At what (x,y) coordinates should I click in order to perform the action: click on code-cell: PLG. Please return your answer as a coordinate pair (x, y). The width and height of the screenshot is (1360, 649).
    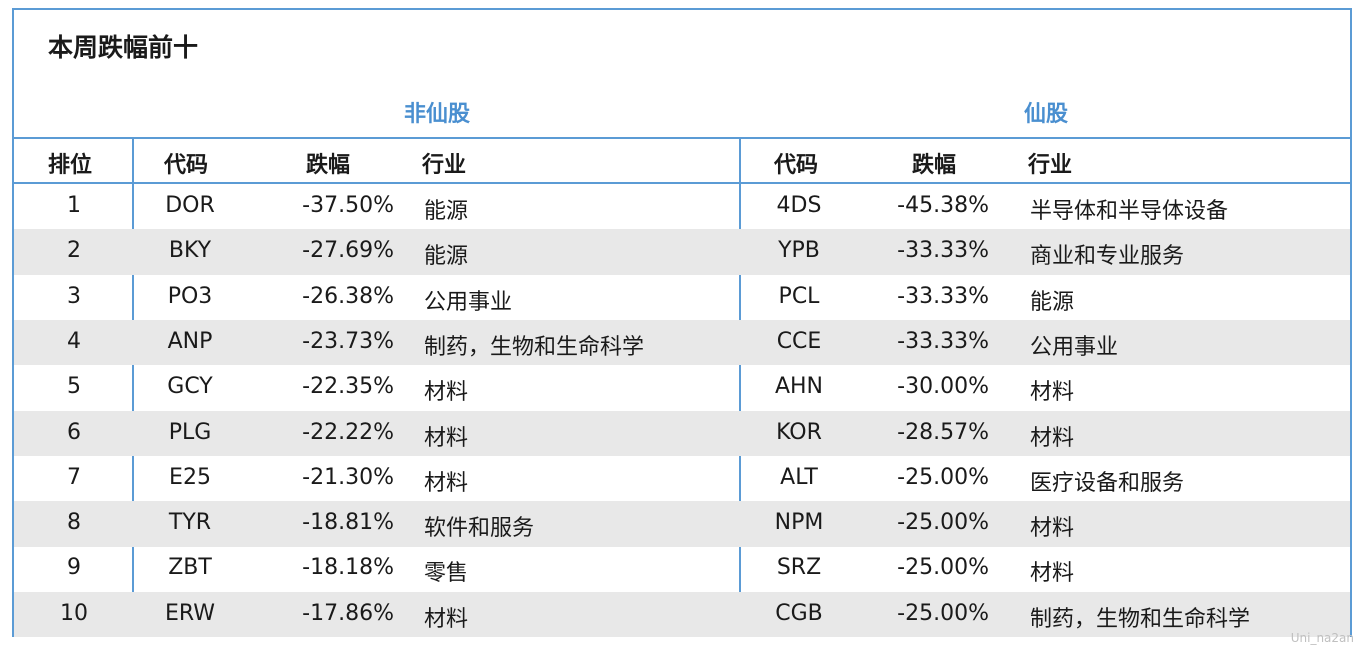
    Looking at the image, I should click on (190, 432).